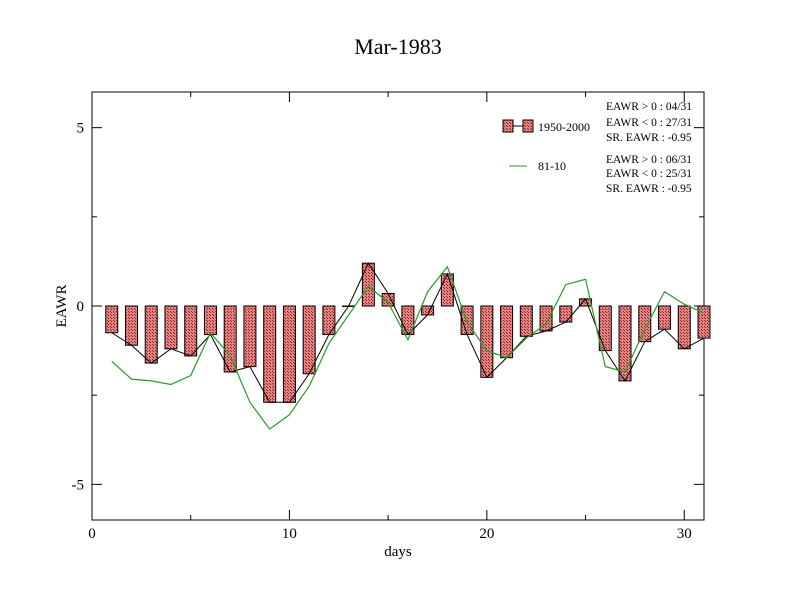 This screenshot has width=792, height=612. What do you see at coordinates (81, 307) in the screenshot?
I see `y-tick-label: 0` at bounding box center [81, 307].